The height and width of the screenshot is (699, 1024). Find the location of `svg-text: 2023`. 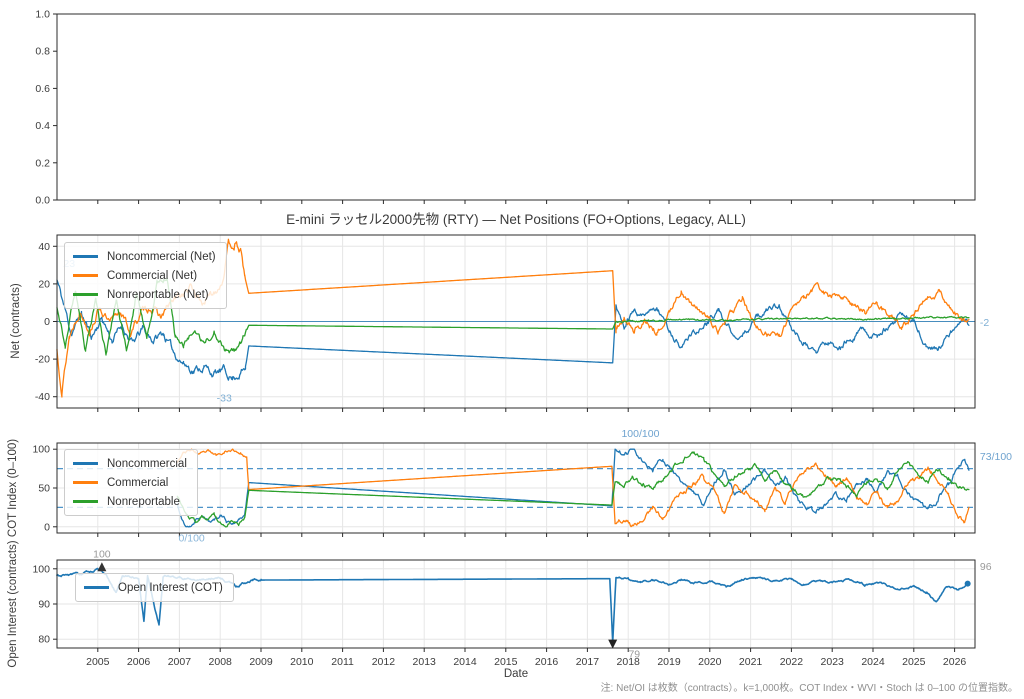

svg-text: 2023 is located at coordinates (833, 662).